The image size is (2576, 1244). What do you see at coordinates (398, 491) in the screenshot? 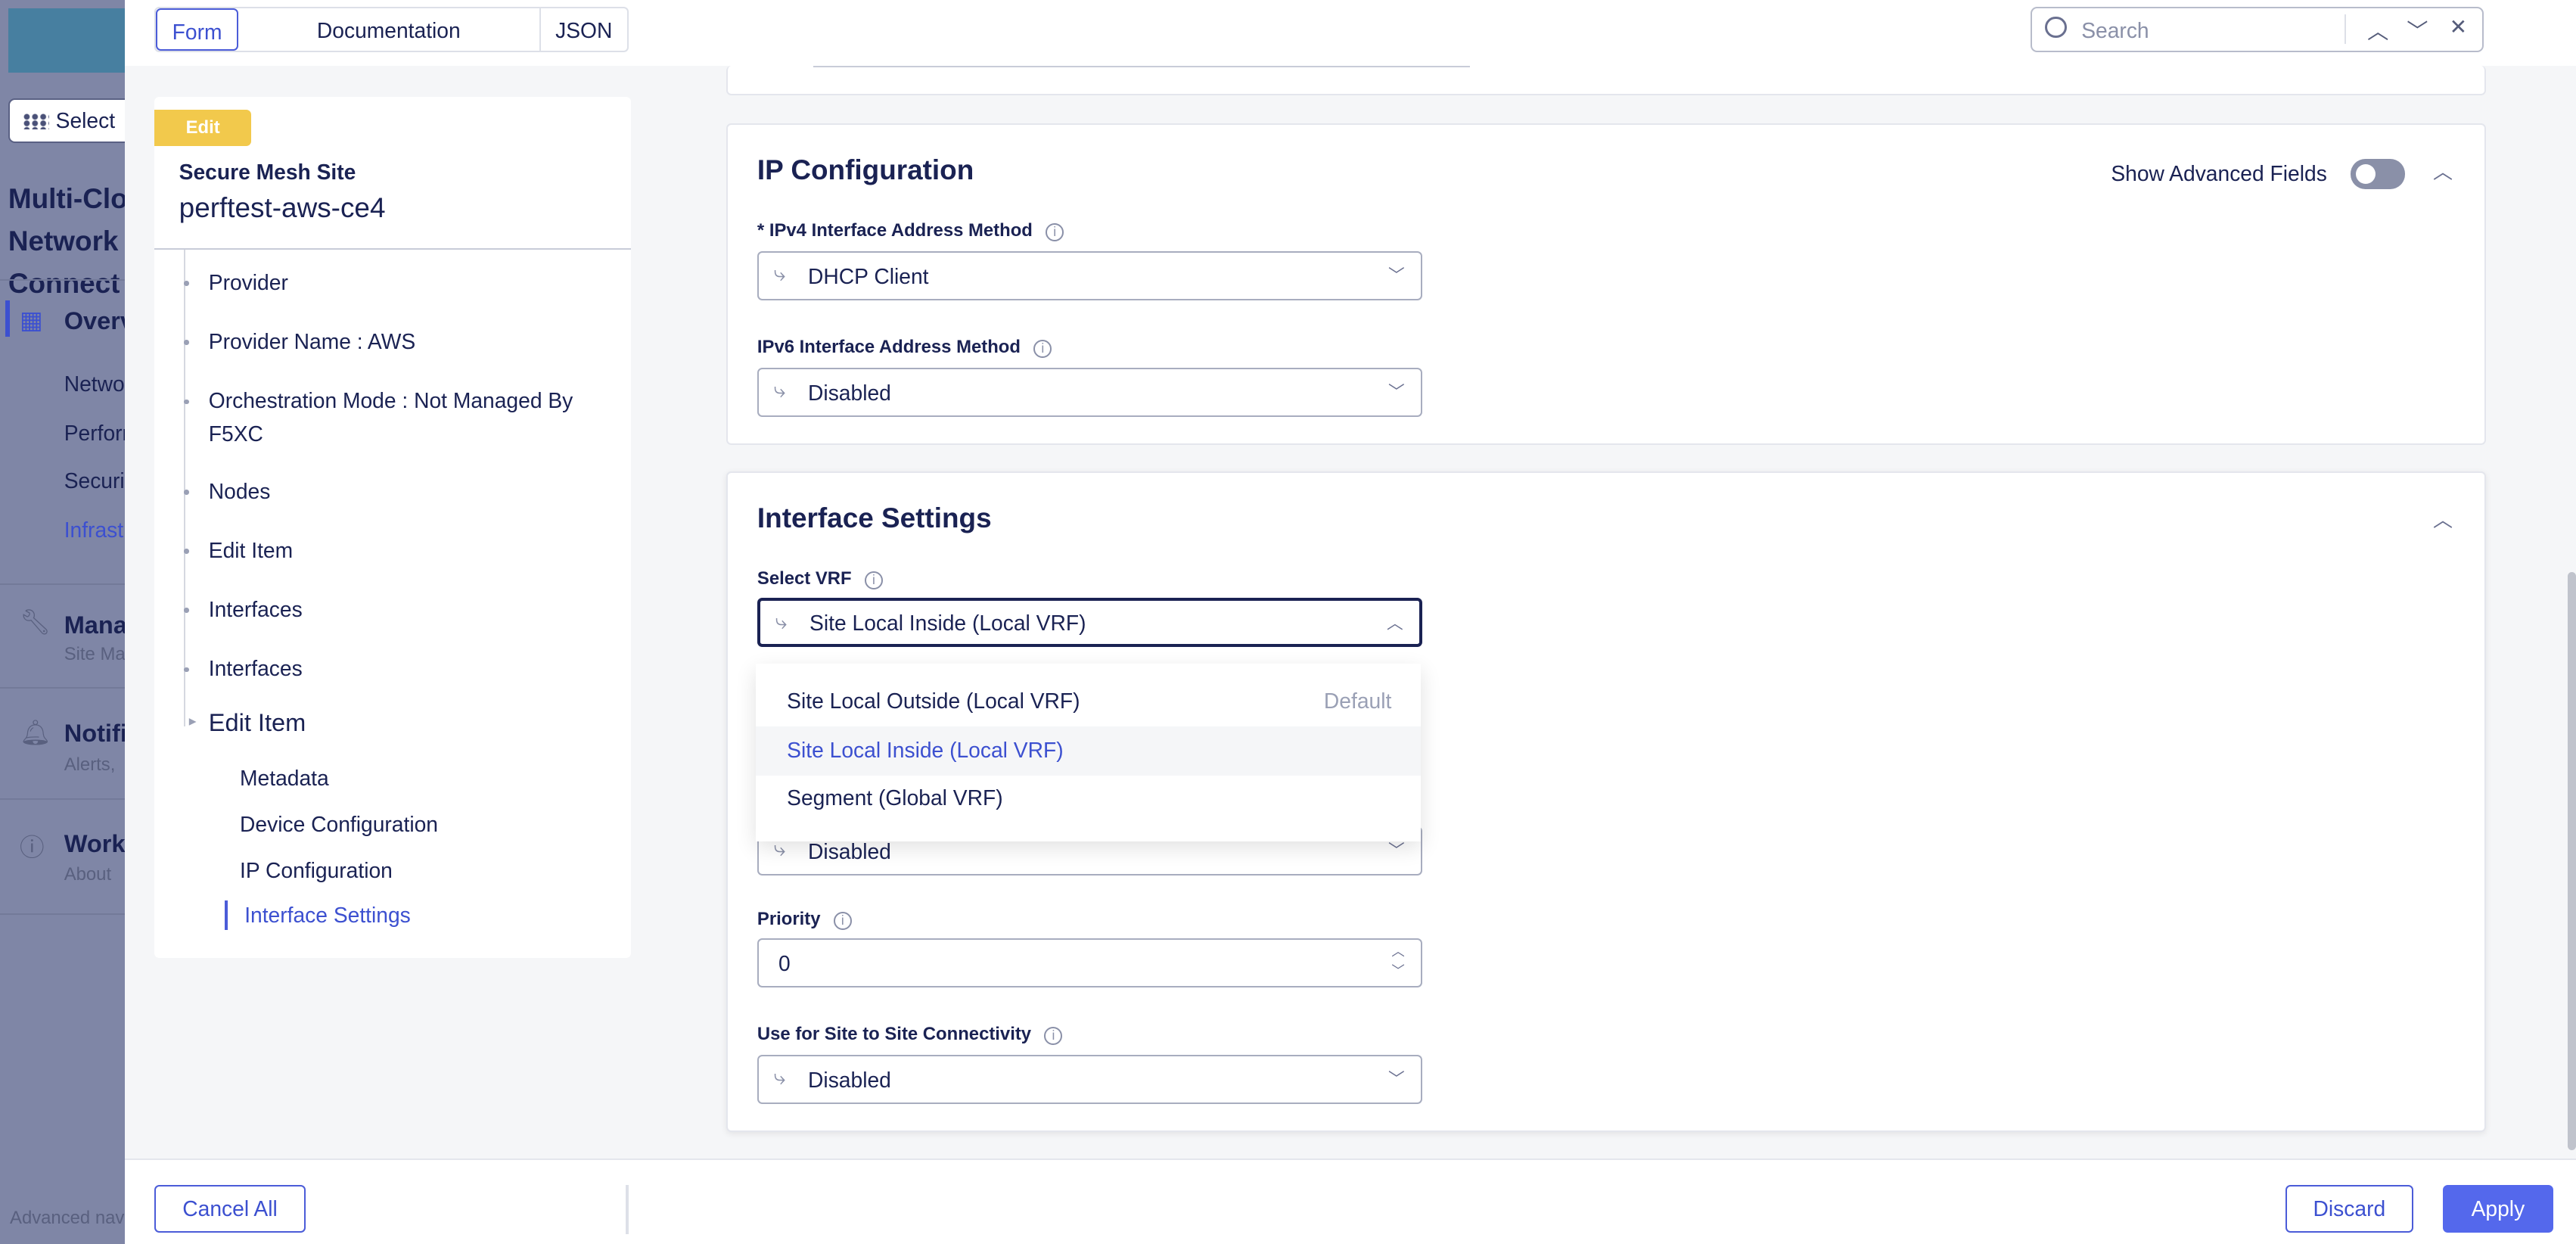
I see `tree-item-nodes: Nodes` at bounding box center [398, 491].